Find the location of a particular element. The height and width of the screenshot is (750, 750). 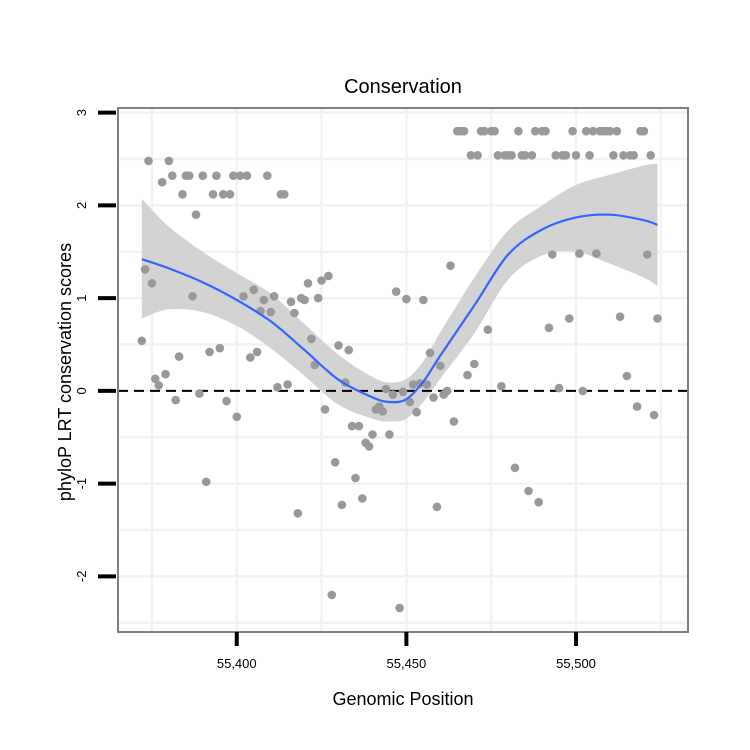

y-tick-label: 3 is located at coordinates (81, 112).